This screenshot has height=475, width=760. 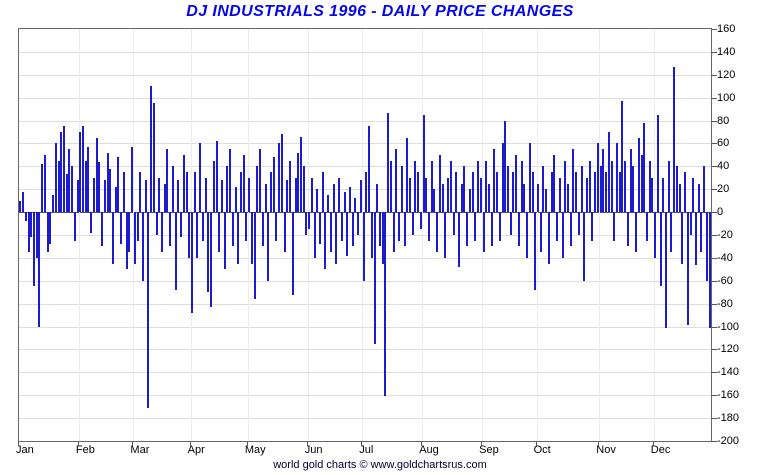 What do you see at coordinates (255, 450) in the screenshot?
I see `x-axis-label: May` at bounding box center [255, 450].